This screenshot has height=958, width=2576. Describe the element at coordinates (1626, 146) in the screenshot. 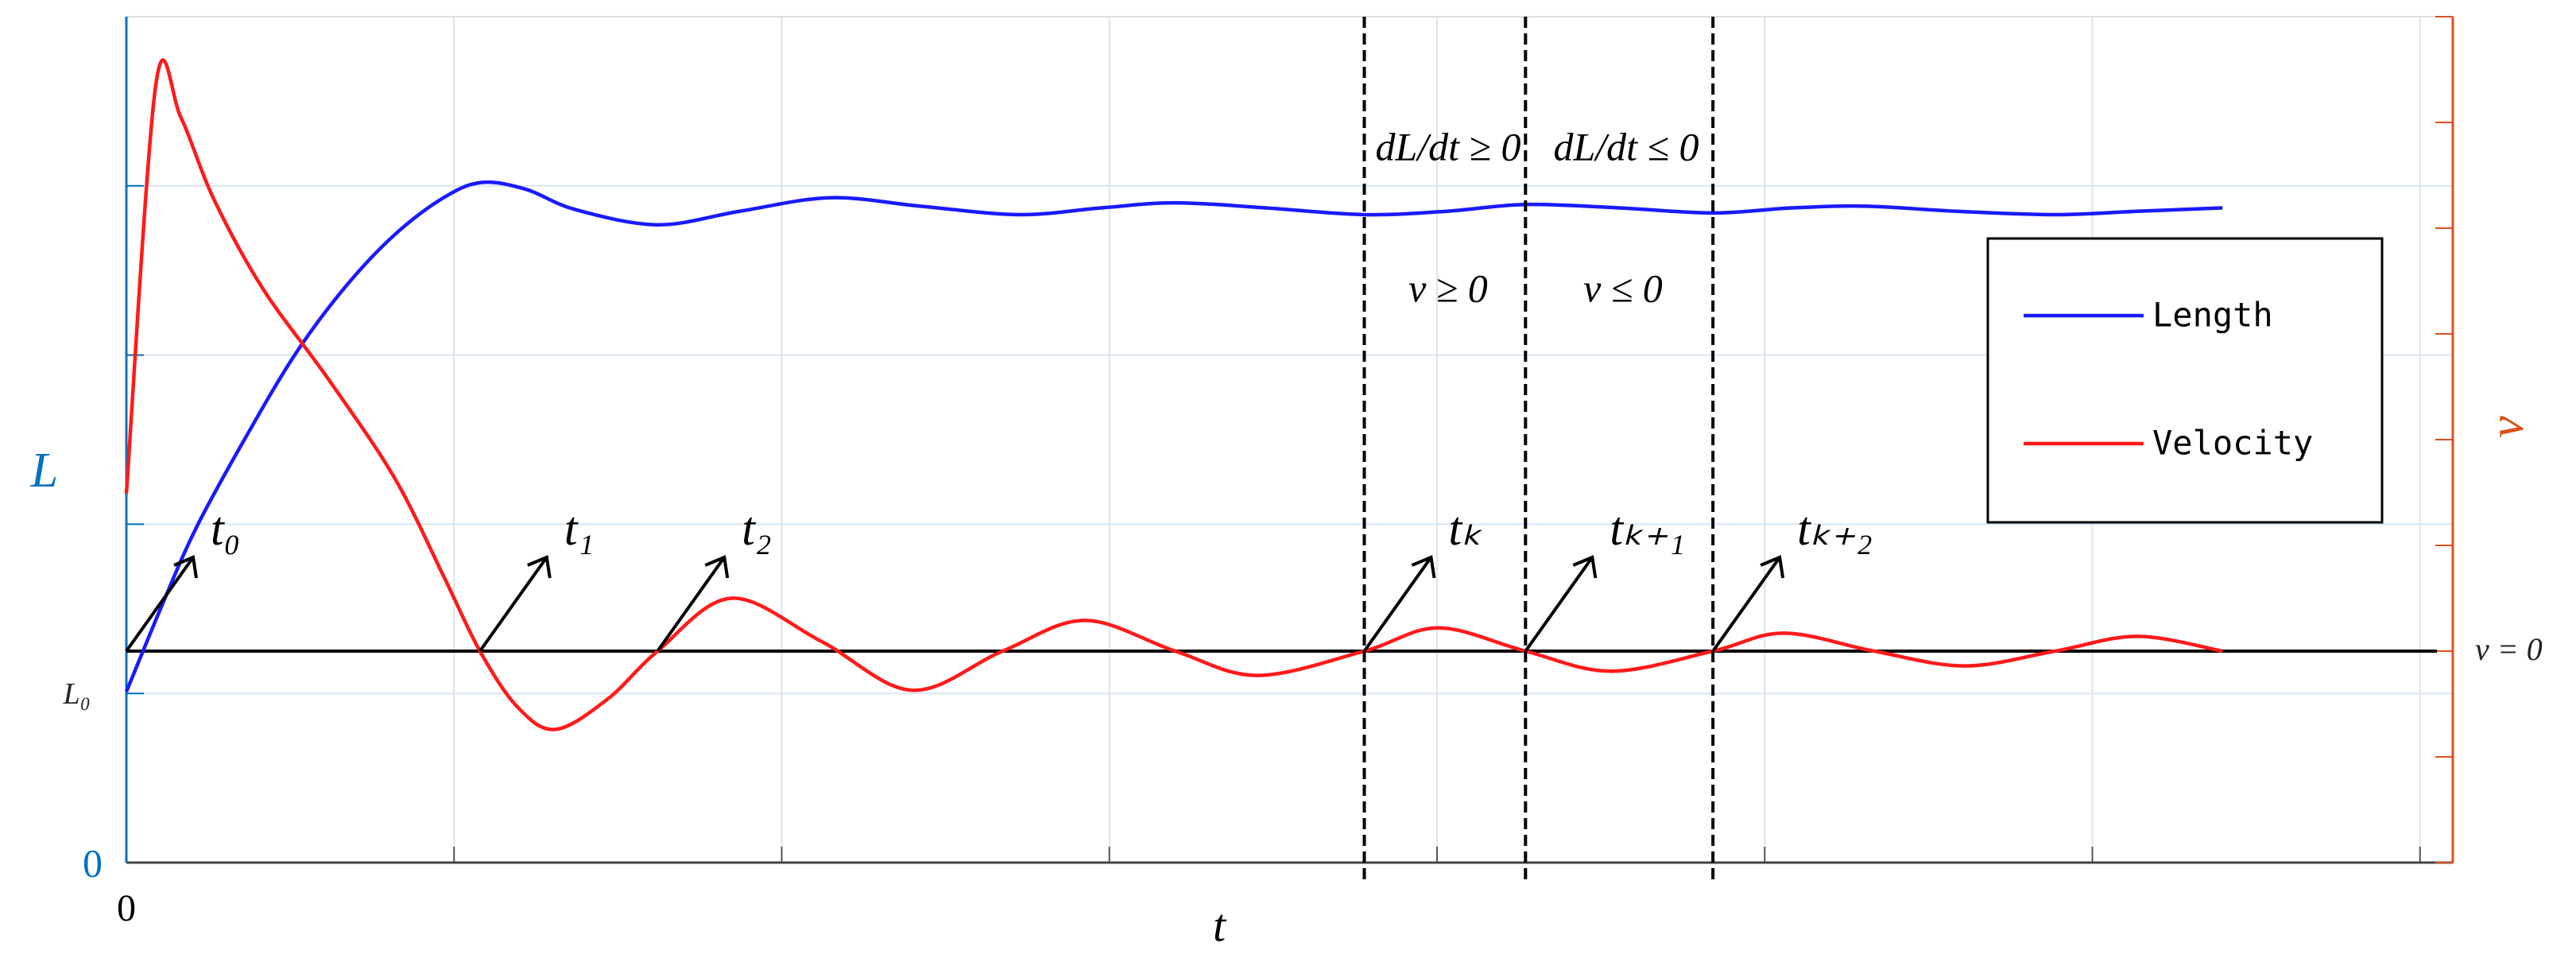

I see `condition-text: dL/dt ≤ 0` at that location.